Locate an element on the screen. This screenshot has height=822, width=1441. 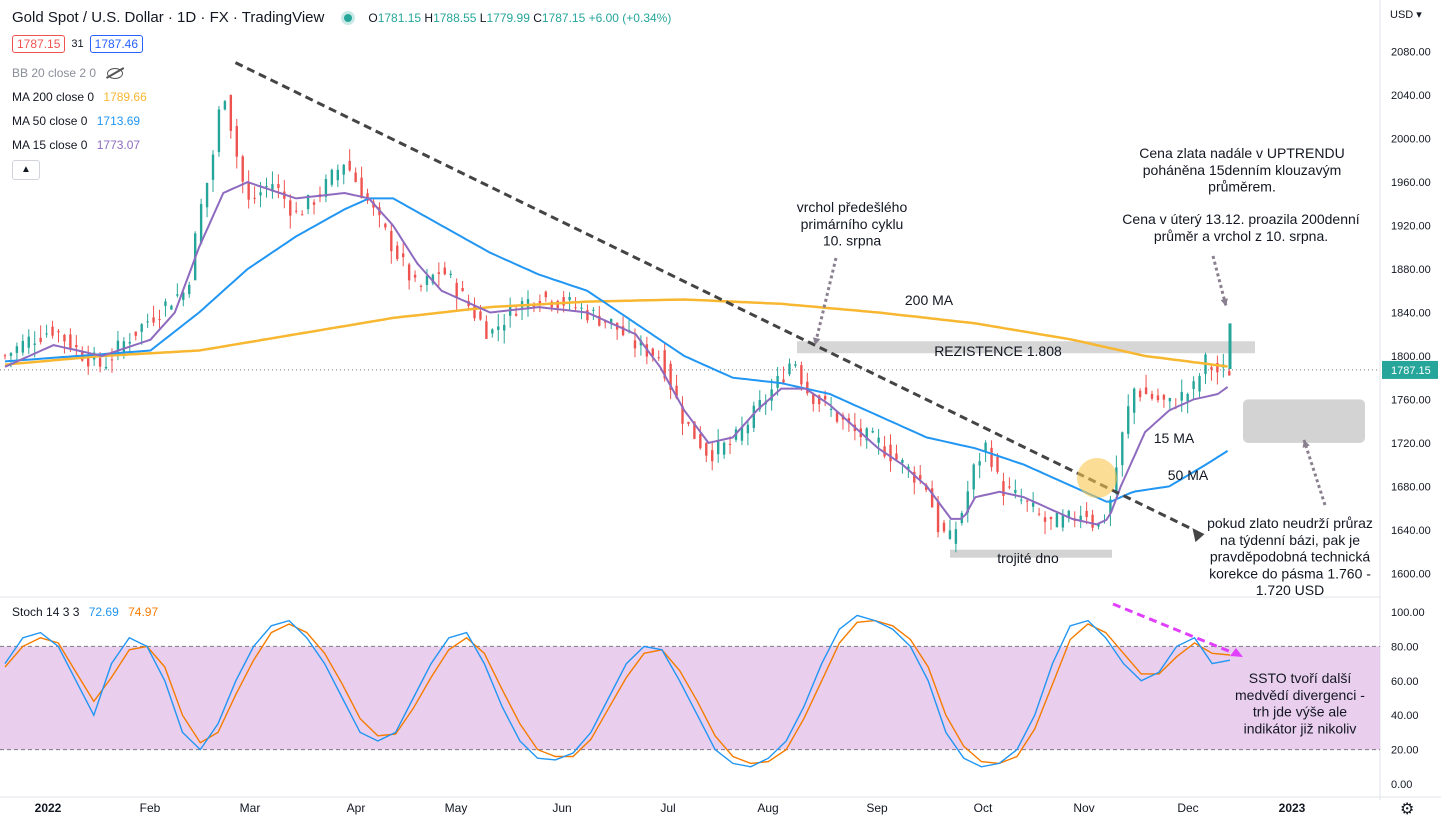
x-tick-label: 2023 is located at coordinates (1292, 808).